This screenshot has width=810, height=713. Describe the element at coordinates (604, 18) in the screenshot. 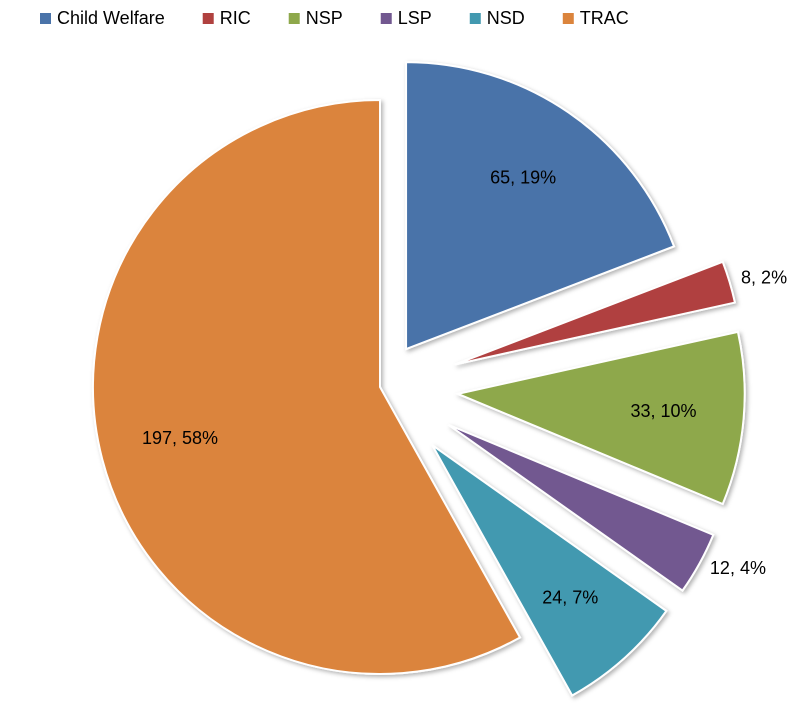

I see `legend-label: TRAC` at that location.